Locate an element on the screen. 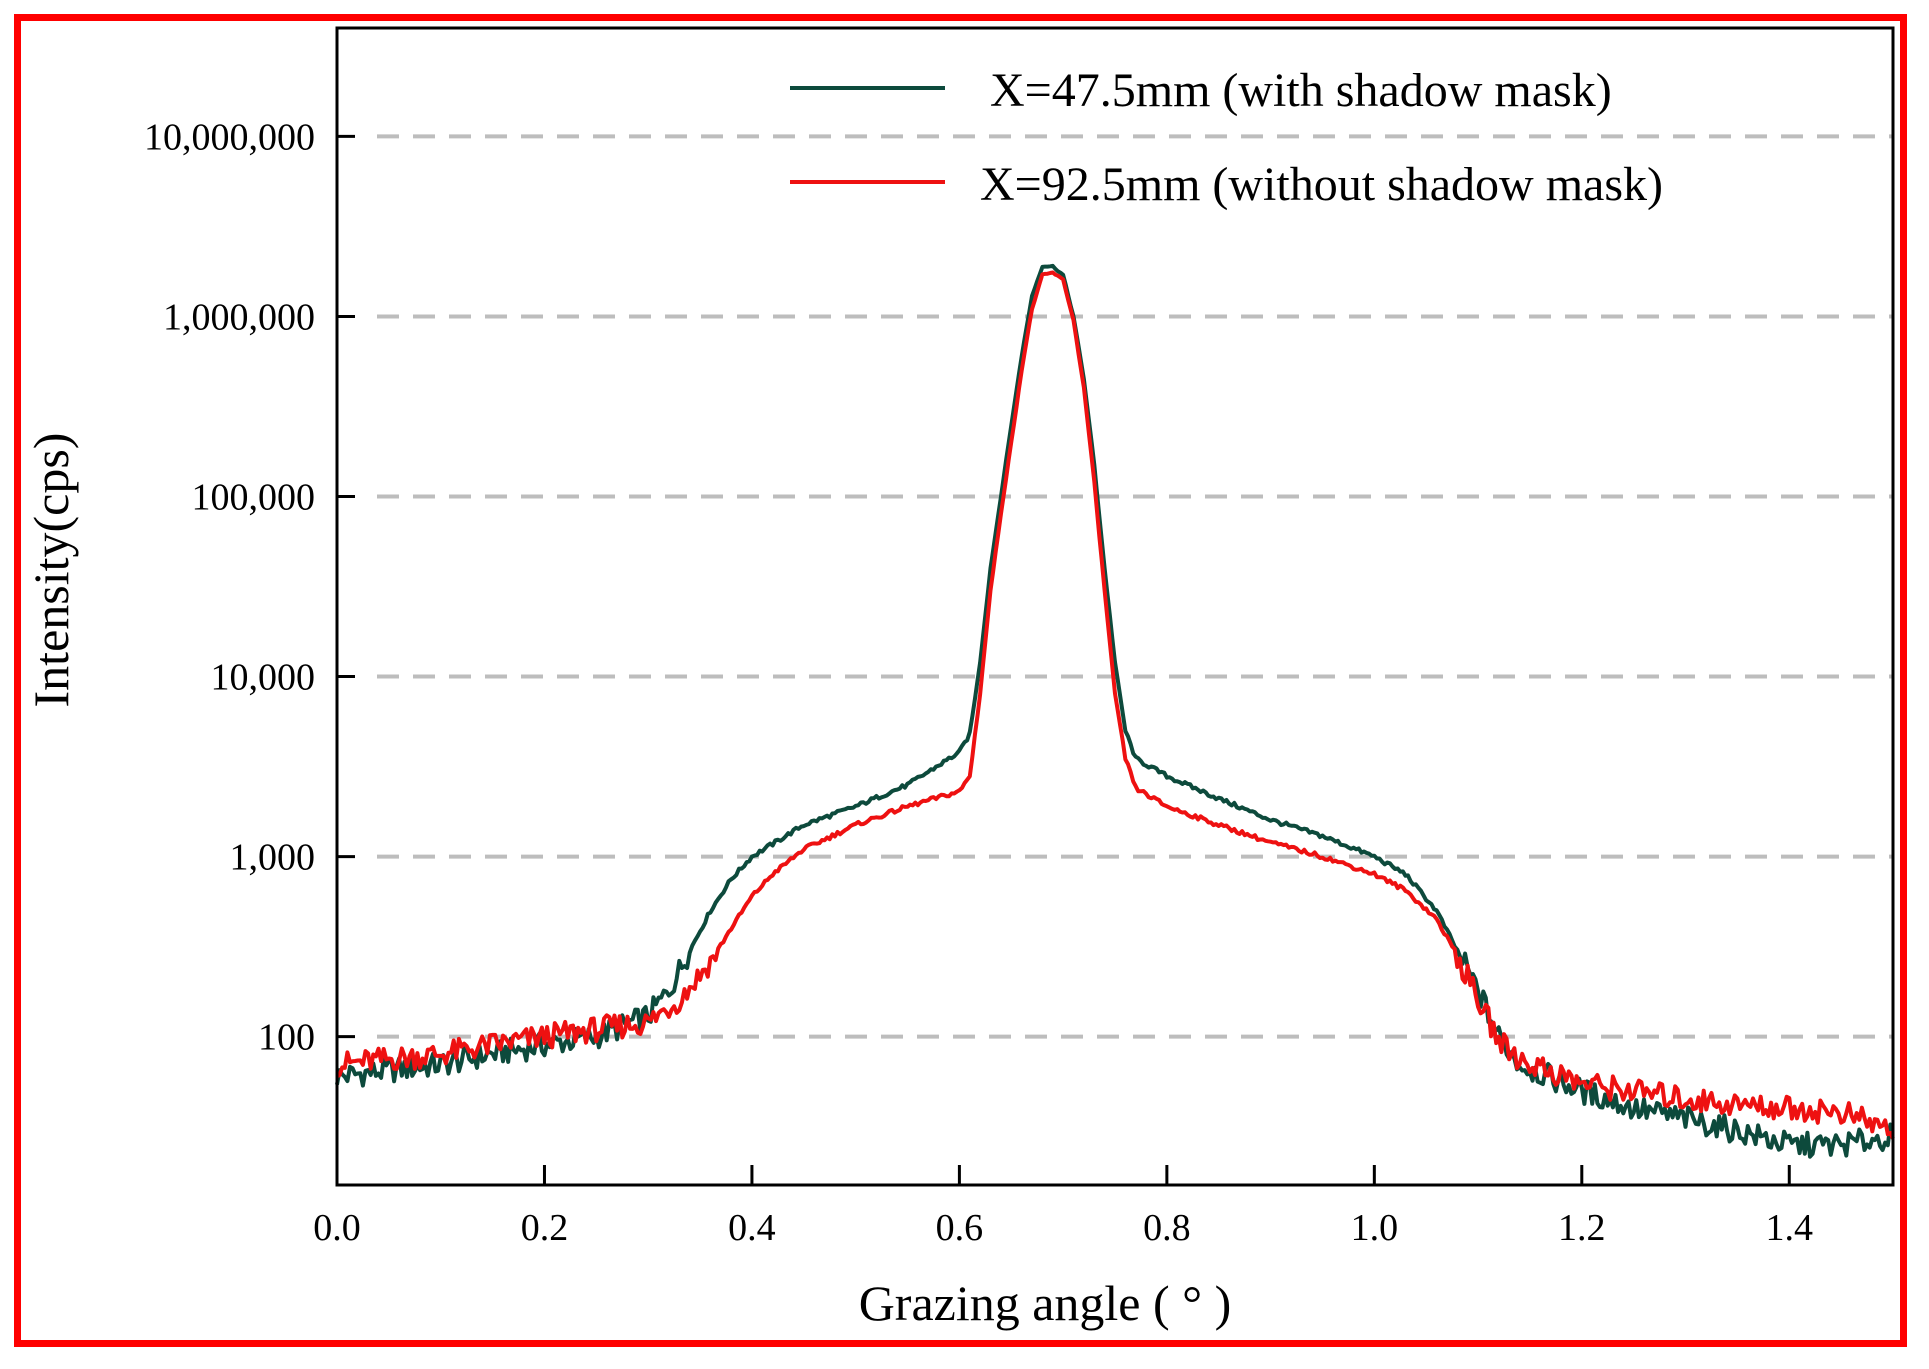 This screenshot has width=1929, height=1369. x-tick-label: 1.0 is located at coordinates (1375, 1228).